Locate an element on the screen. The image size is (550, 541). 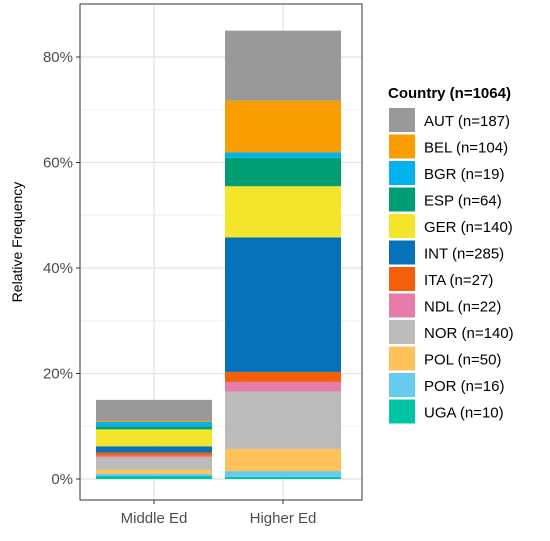
legend-key-por is located at coordinates (402, 385).